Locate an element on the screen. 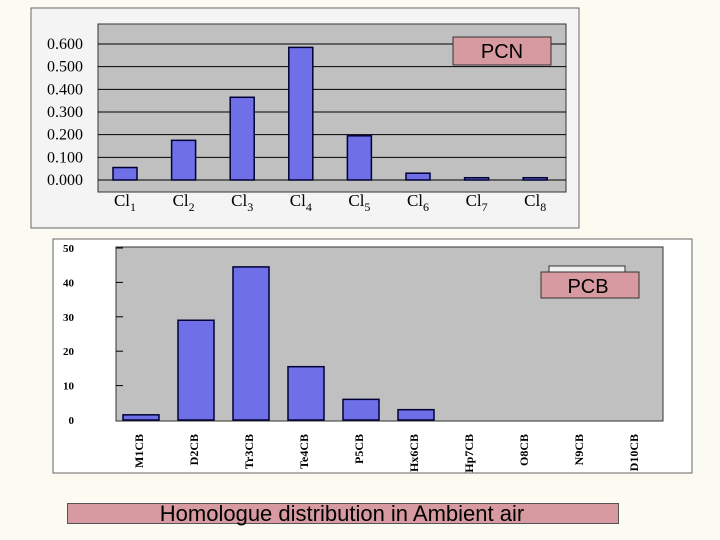 This screenshot has width=720, height=540. footer-banner is located at coordinates (343, 513).